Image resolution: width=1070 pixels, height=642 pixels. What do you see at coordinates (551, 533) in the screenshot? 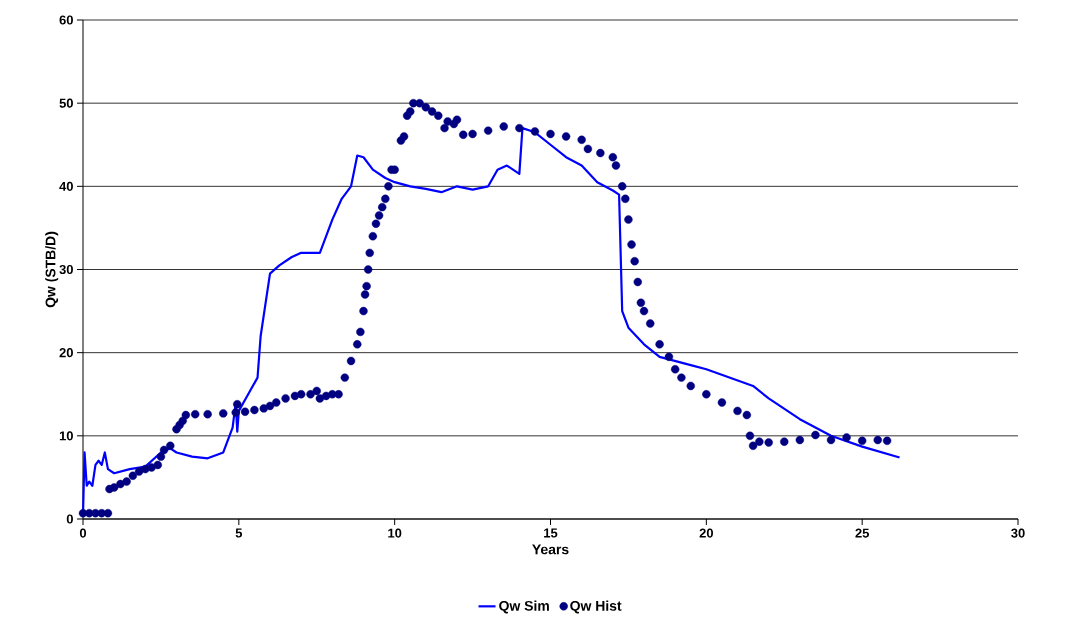
I see `x-tick-label: 15` at bounding box center [551, 533].